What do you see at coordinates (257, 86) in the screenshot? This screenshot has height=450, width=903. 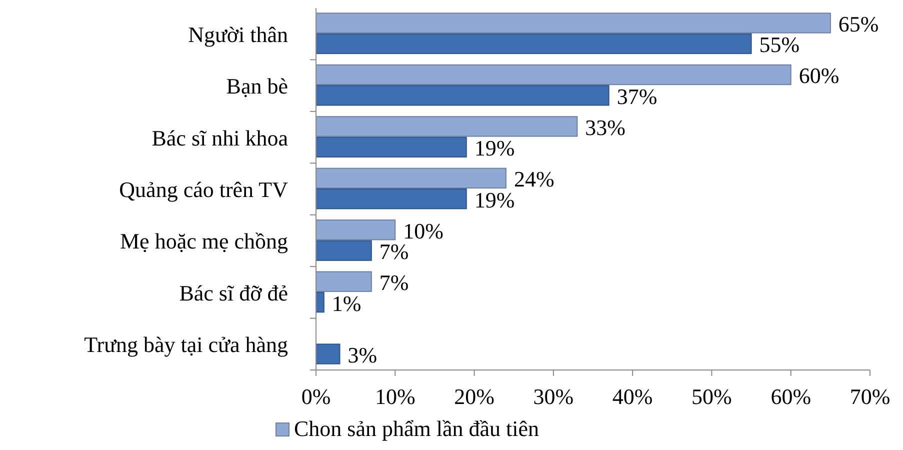 I see `y-tick-label: Bạn bè` at bounding box center [257, 86].